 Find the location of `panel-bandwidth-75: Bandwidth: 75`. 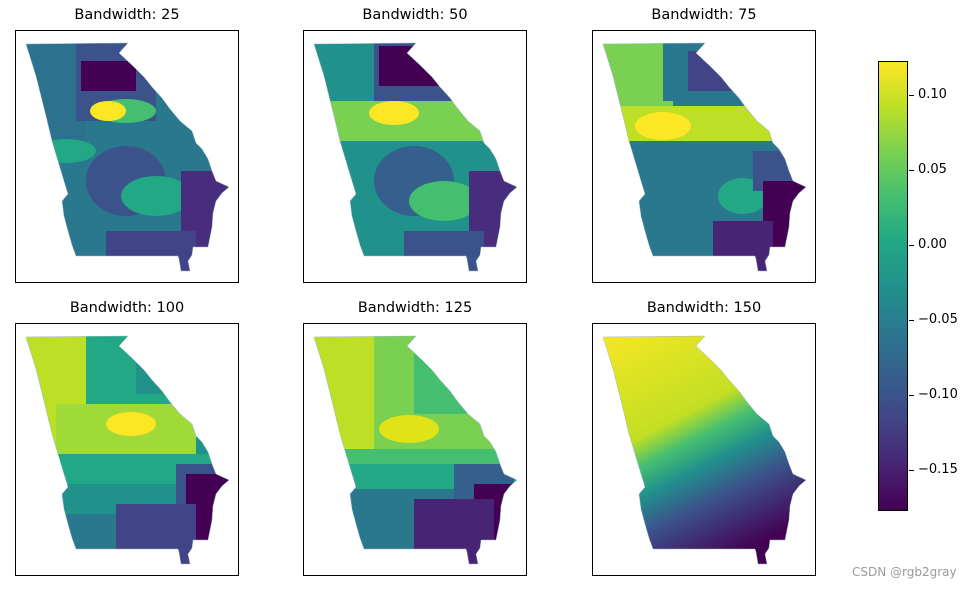

panel-bandwidth-75: Bandwidth: 75 is located at coordinates (704, 145).